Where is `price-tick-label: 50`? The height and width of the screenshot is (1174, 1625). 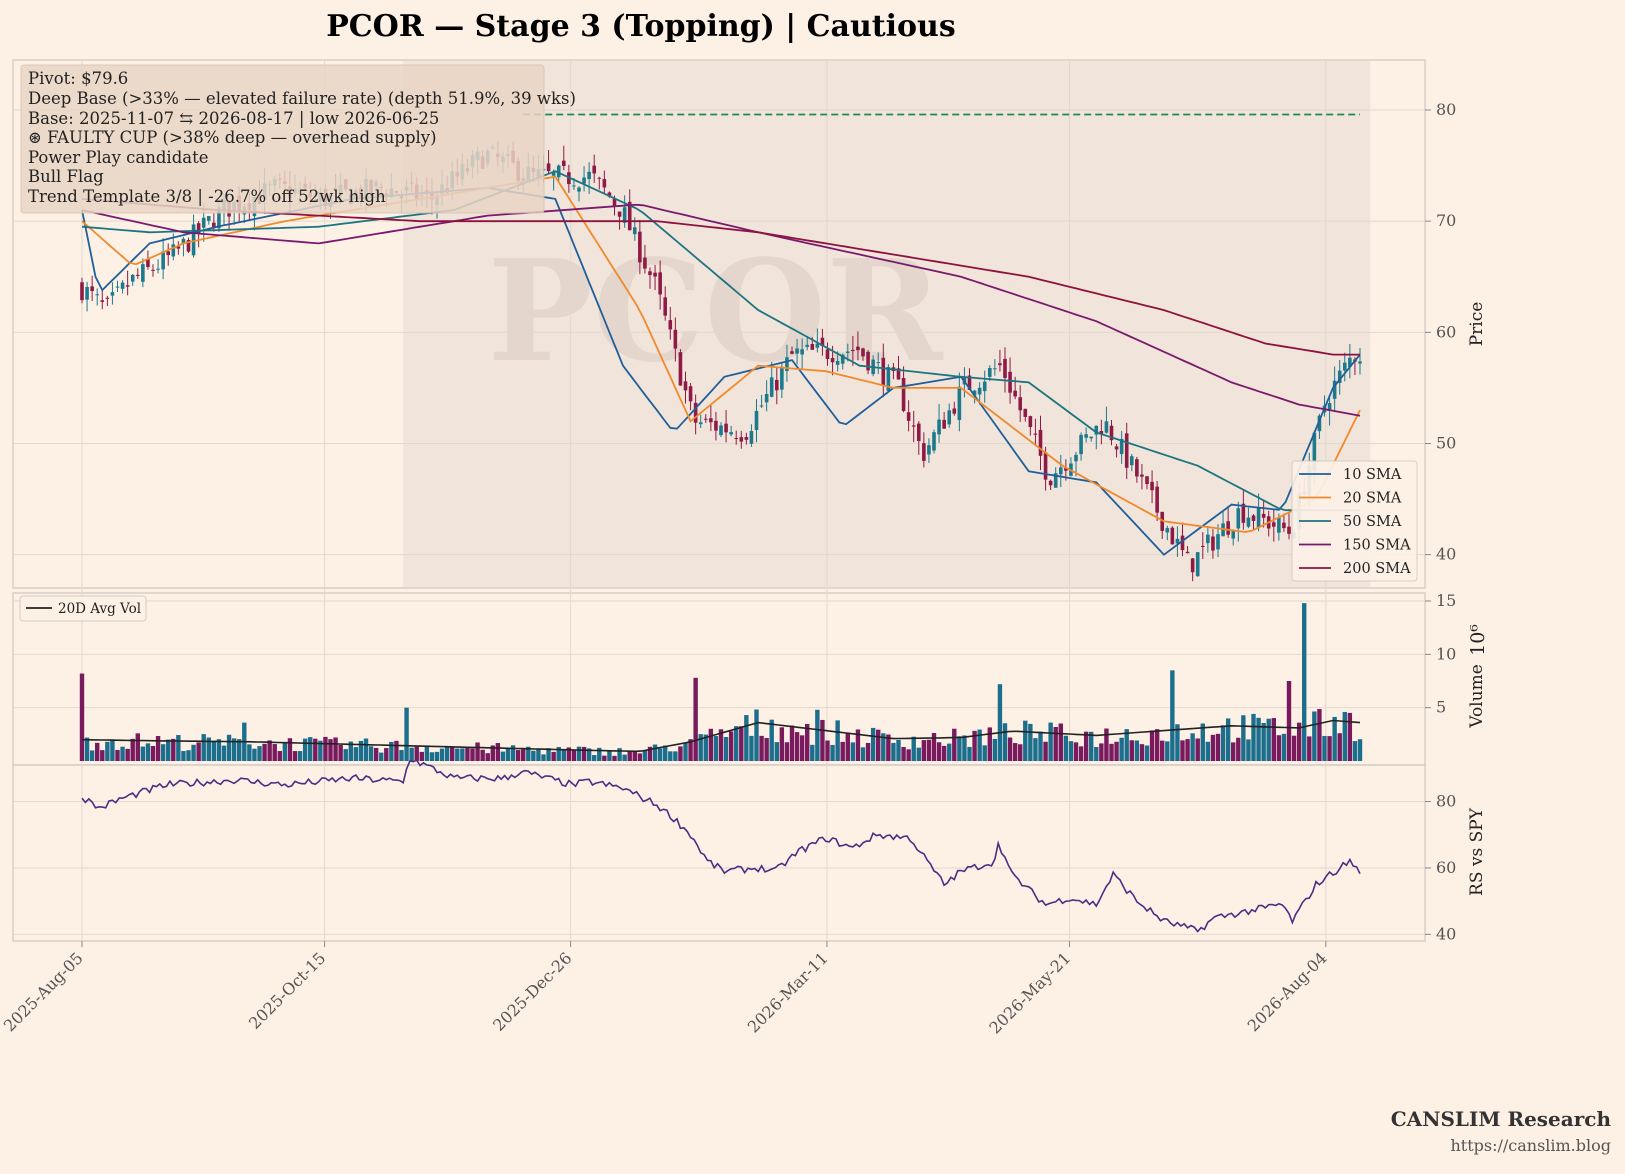 price-tick-label: 50 is located at coordinates (1446, 442).